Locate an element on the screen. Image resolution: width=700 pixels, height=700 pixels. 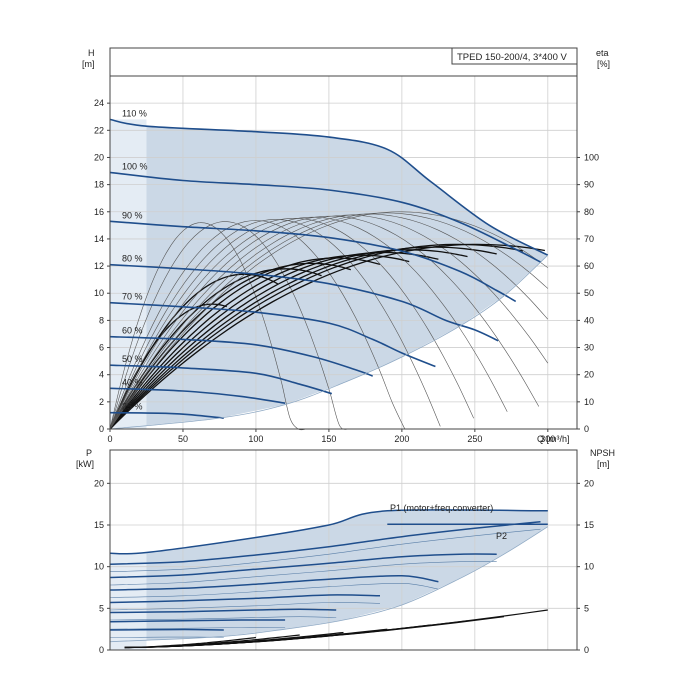
x-tick-label: 100 is located at coordinates (255, 439).